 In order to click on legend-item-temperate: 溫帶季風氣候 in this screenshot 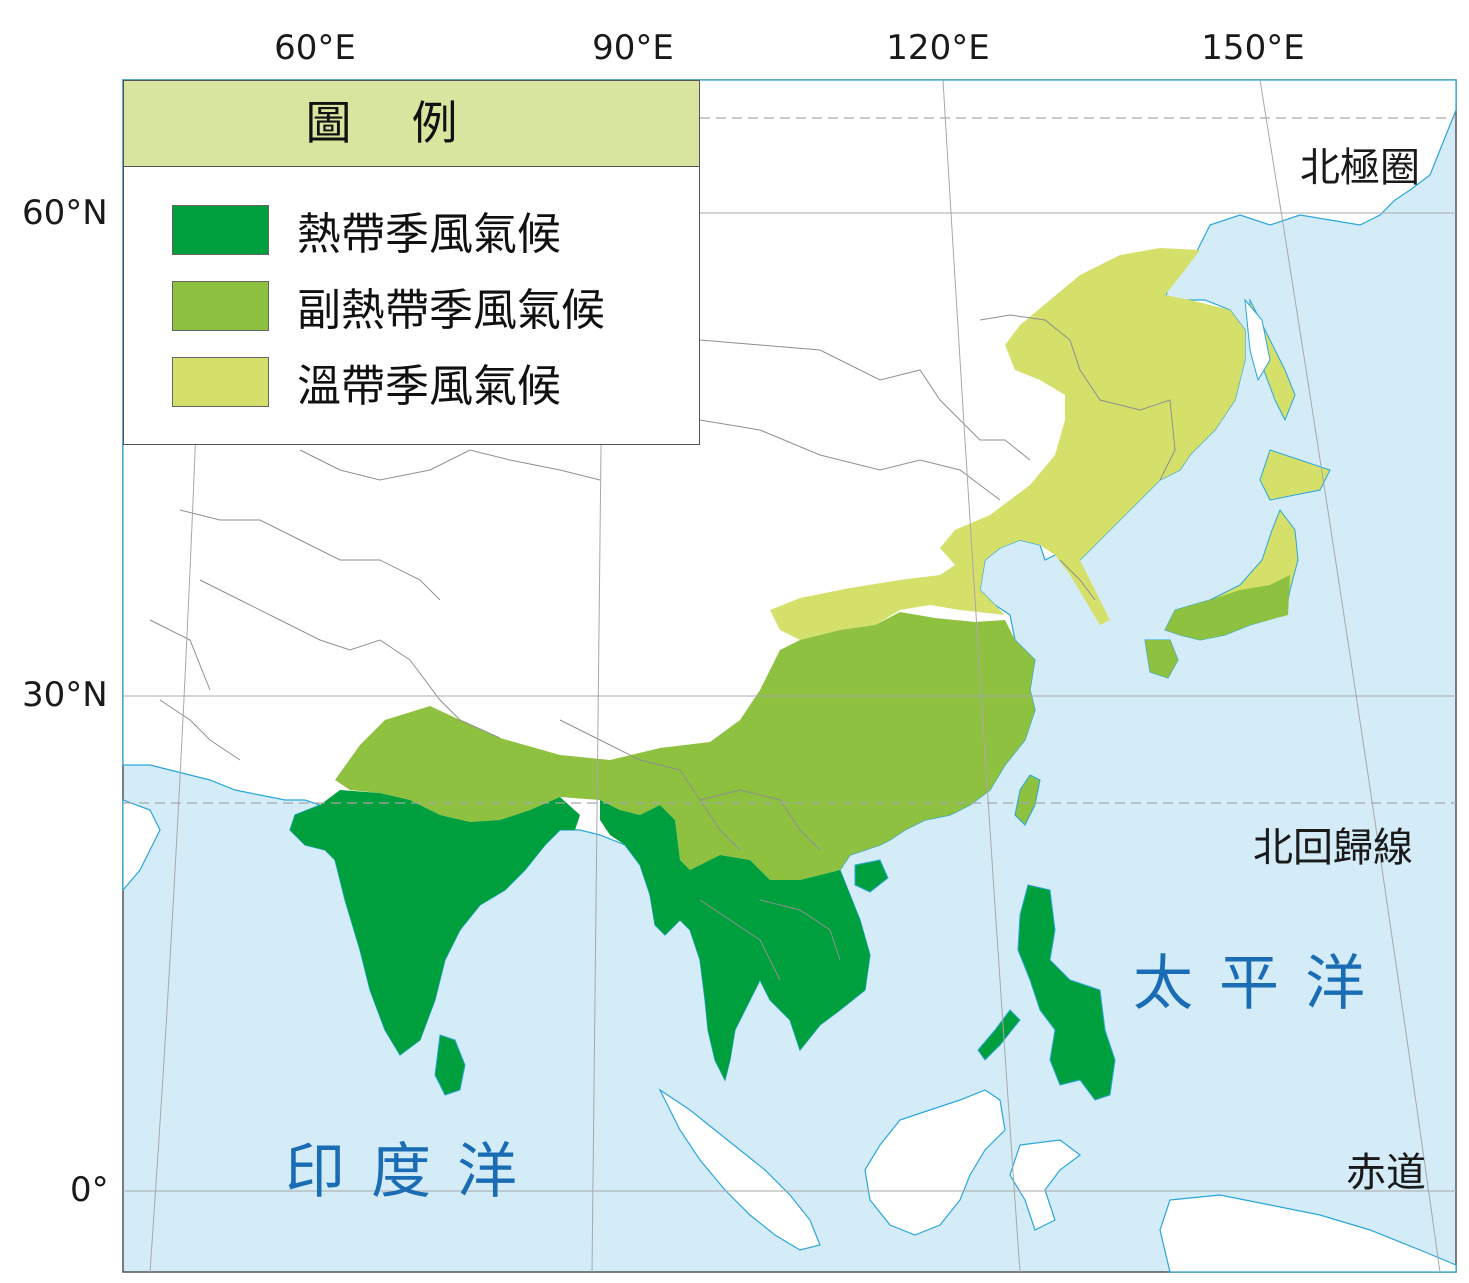, I will do `click(366, 384)`.